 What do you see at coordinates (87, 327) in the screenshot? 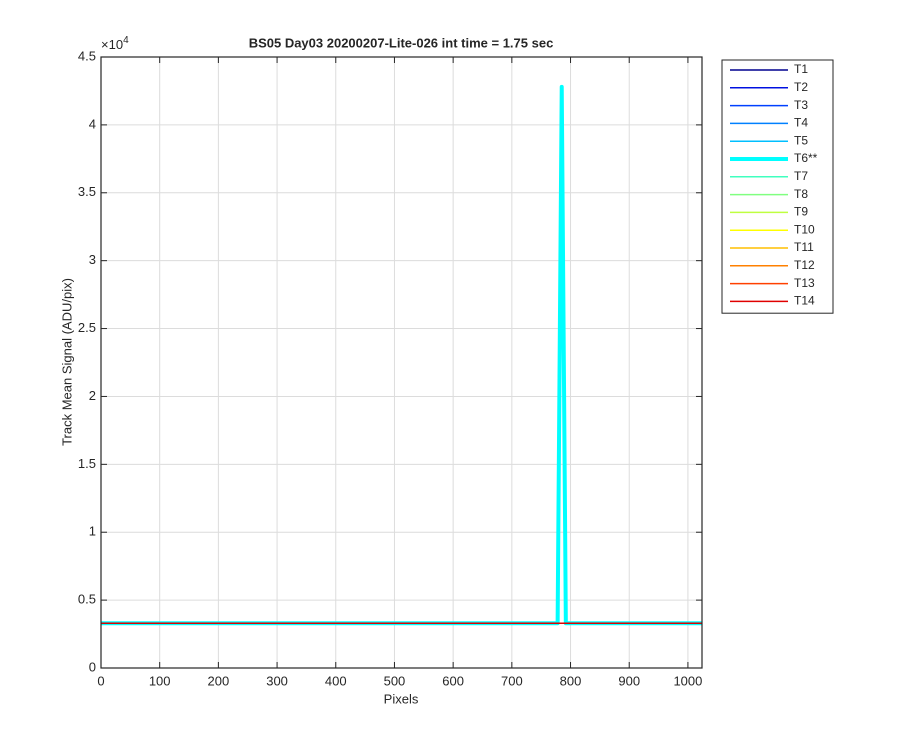
I see `y-tick-label: 2.5` at bounding box center [87, 327].